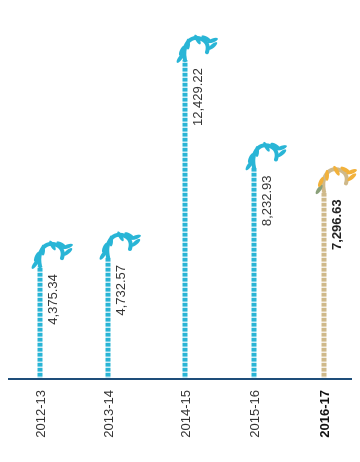 Image resolution: width=360 pixels, height=462 pixels. Describe the element at coordinates (336, 224) in the screenshot. I see `value-label-2016-17: 7,296.63` at that location.